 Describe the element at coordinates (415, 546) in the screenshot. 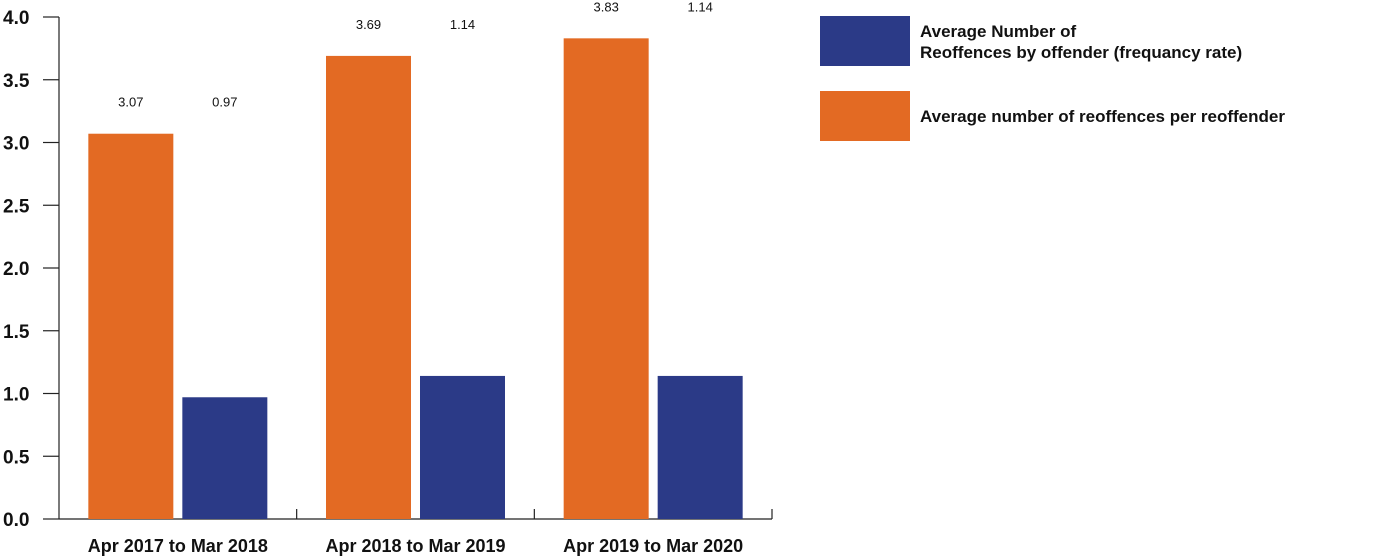

I see `x-tick-label: Apr 2018 to Mar 2019` at that location.